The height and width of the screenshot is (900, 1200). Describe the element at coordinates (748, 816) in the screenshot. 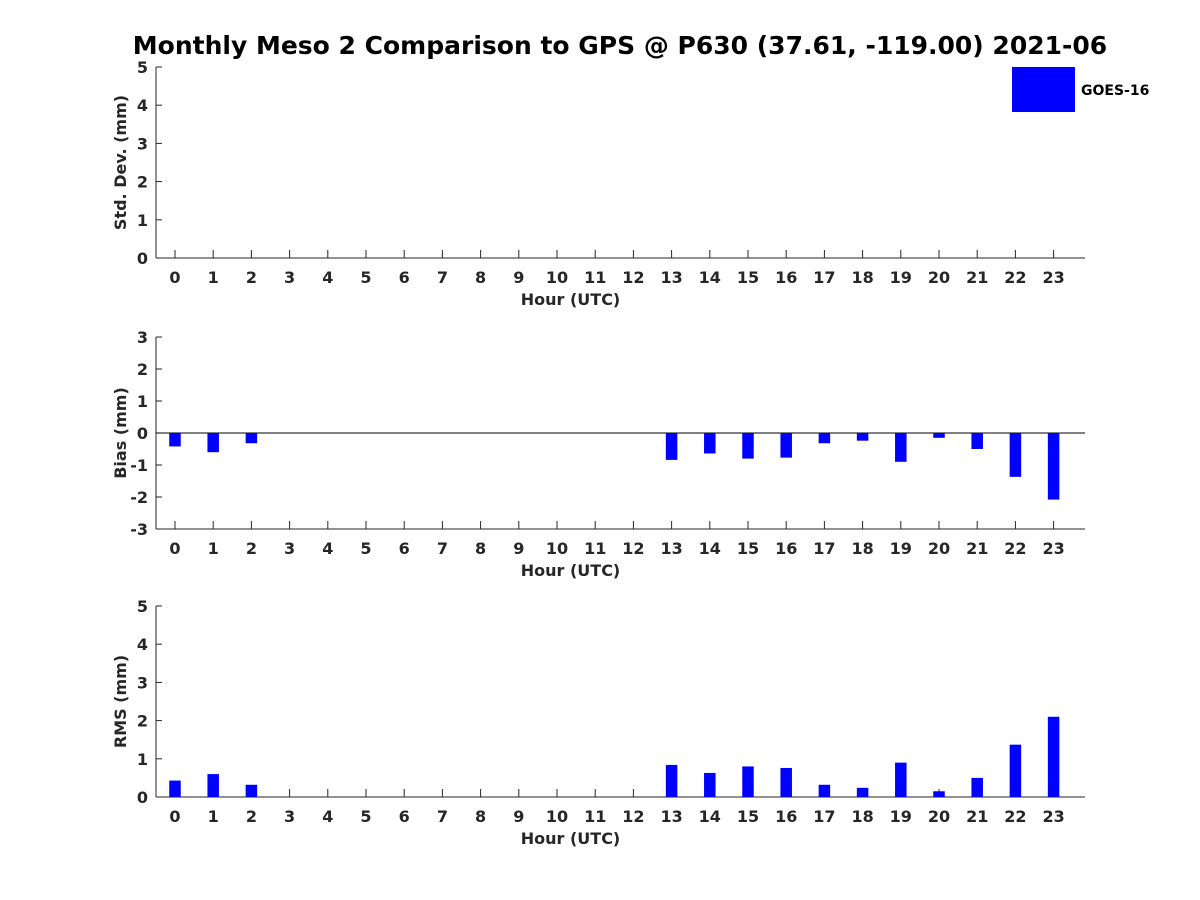

I see `rms-x-tick-label: 15` at that location.